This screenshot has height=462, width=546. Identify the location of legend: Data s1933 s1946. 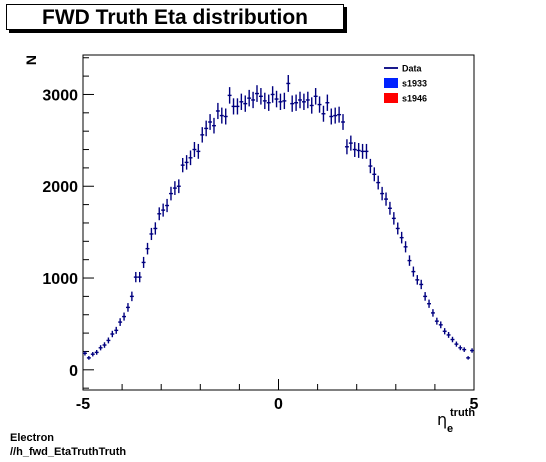
(405, 84).